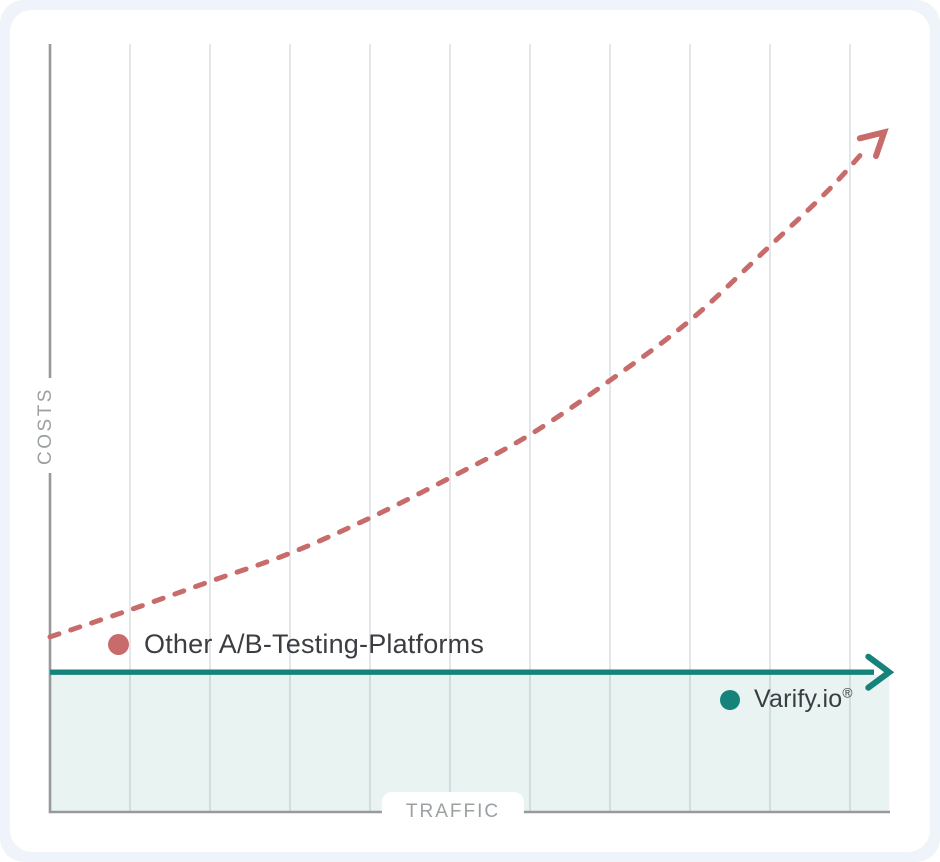  I want to click on varify-area-fill, so click(470, 742).